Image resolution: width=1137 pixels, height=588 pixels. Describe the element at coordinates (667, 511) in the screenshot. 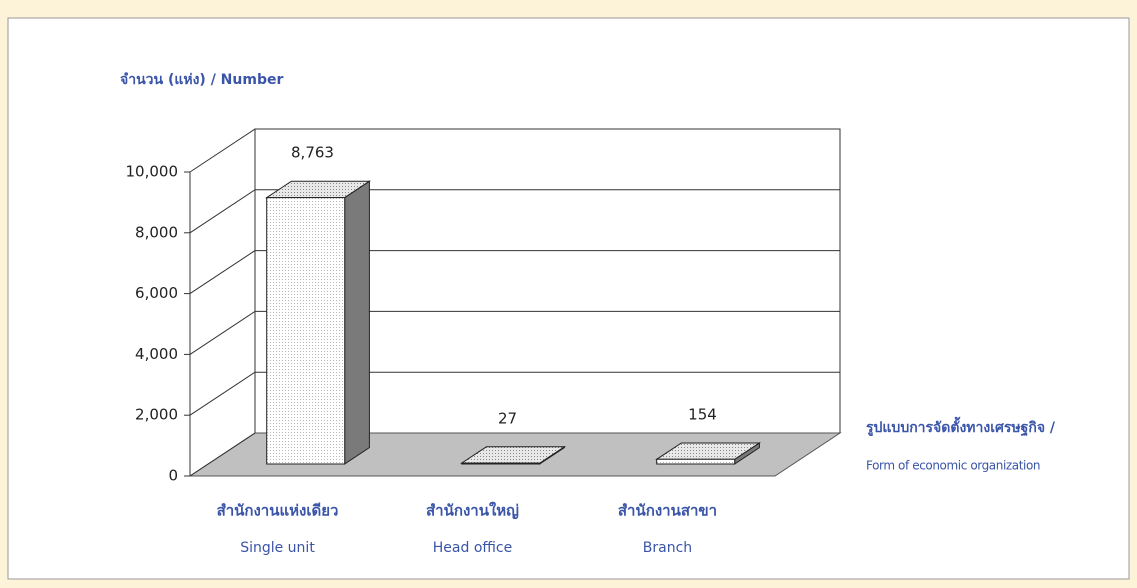

I see `x-tick-label: สำนักงานสาขา` at that location.